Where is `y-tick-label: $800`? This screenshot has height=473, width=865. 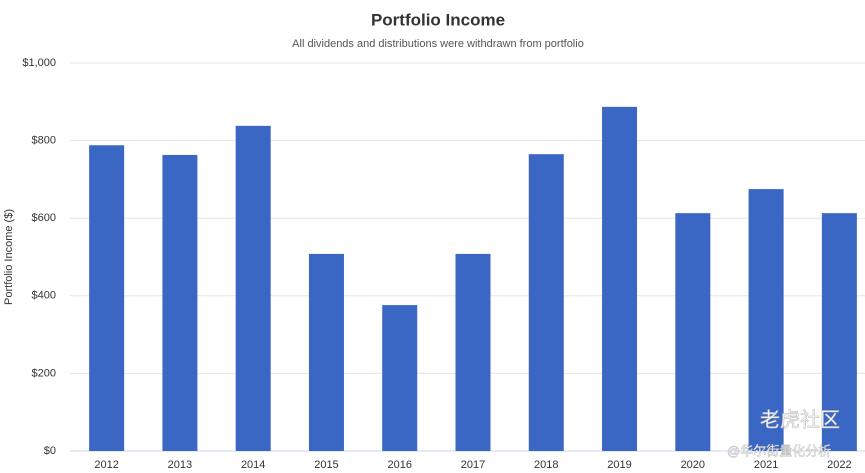 y-tick-label: $800 is located at coordinates (44, 141).